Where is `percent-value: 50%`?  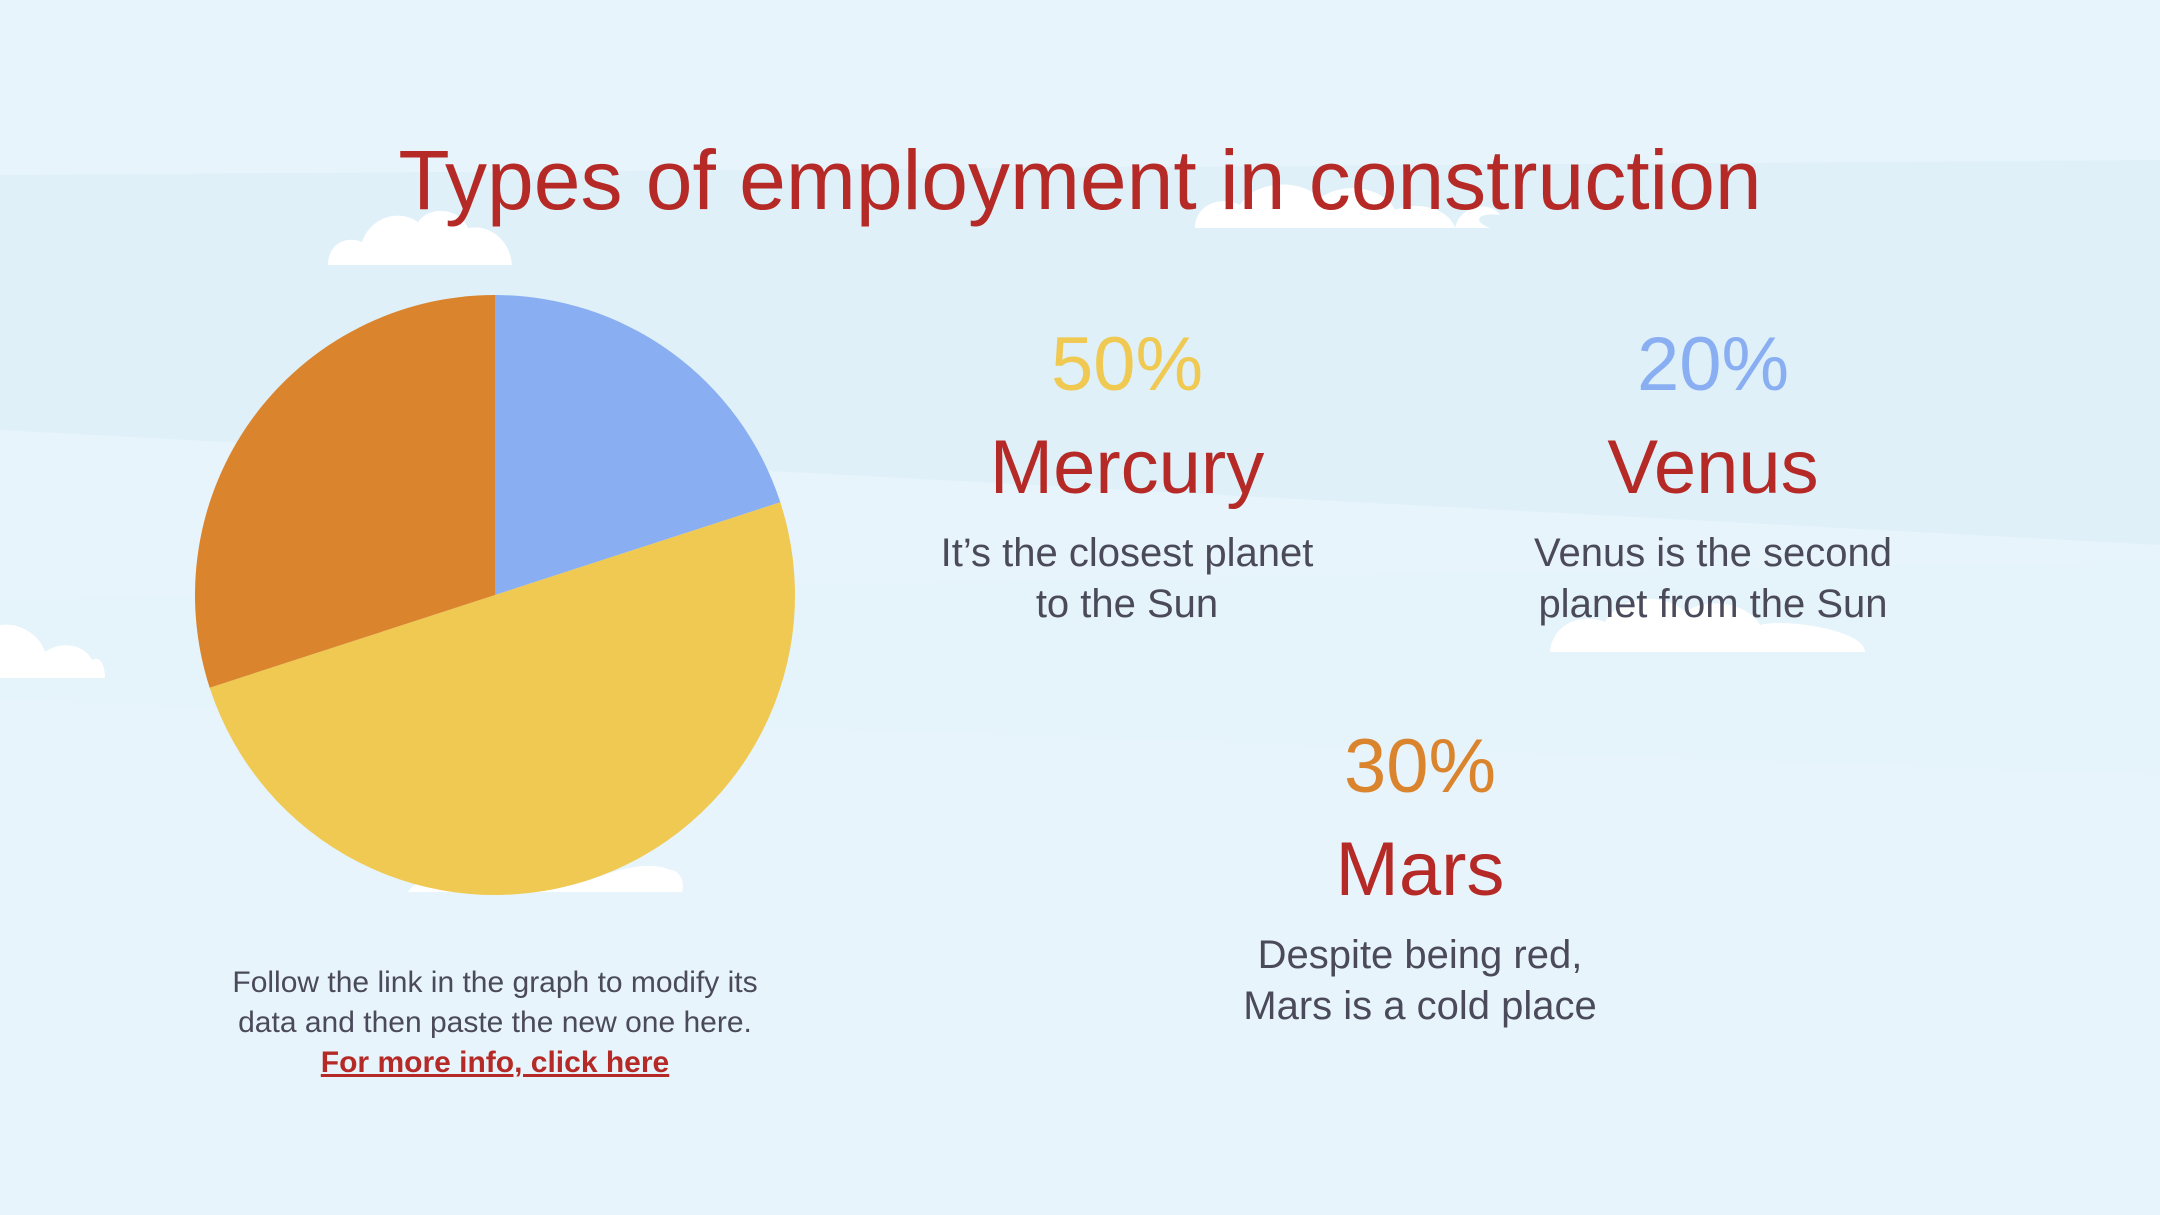 percent-value: 50% is located at coordinates (1127, 364).